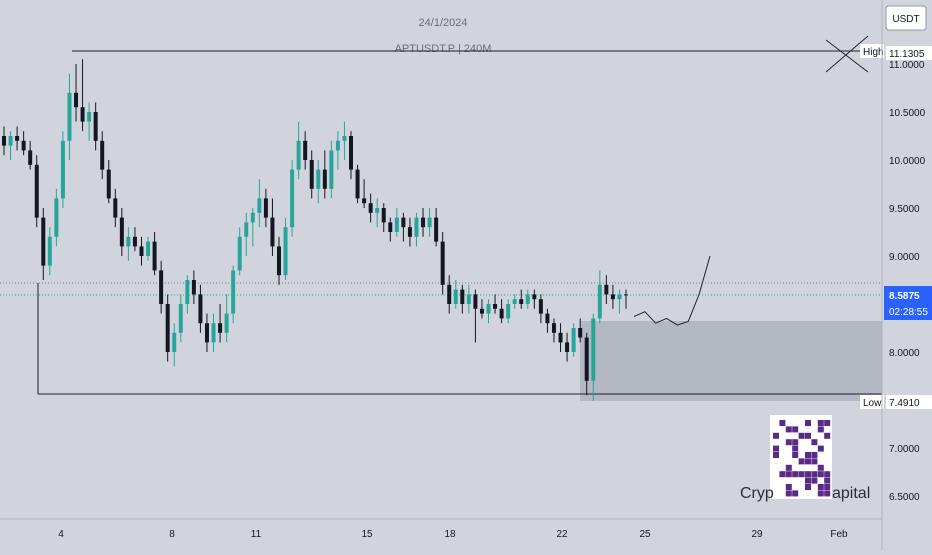  Describe the element at coordinates (904, 353) in the screenshot. I see `price-tick-label: 8.0000` at that location.